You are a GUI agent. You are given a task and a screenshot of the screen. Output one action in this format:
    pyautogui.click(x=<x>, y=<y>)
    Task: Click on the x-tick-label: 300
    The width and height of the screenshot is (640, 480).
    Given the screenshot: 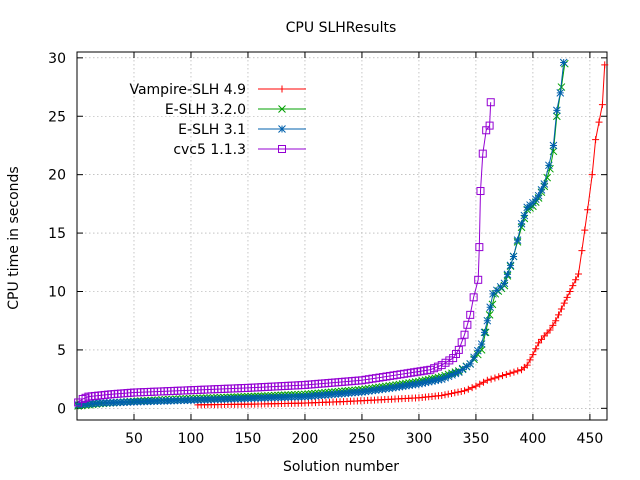 What is the action you would take?
    pyautogui.click(x=419, y=439)
    